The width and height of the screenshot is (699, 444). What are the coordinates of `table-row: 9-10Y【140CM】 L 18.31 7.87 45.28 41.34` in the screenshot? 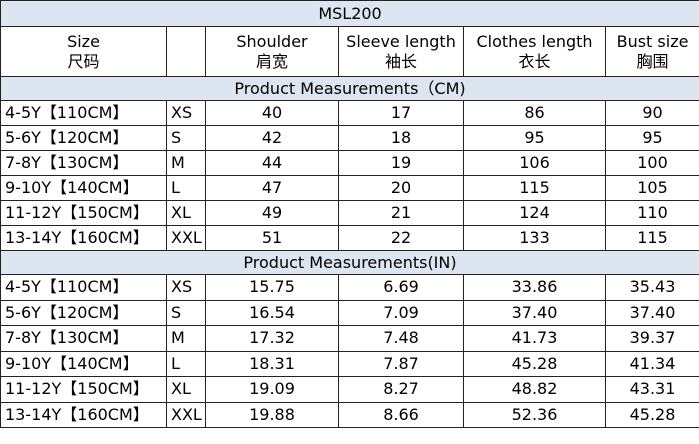 It's located at (349, 363).